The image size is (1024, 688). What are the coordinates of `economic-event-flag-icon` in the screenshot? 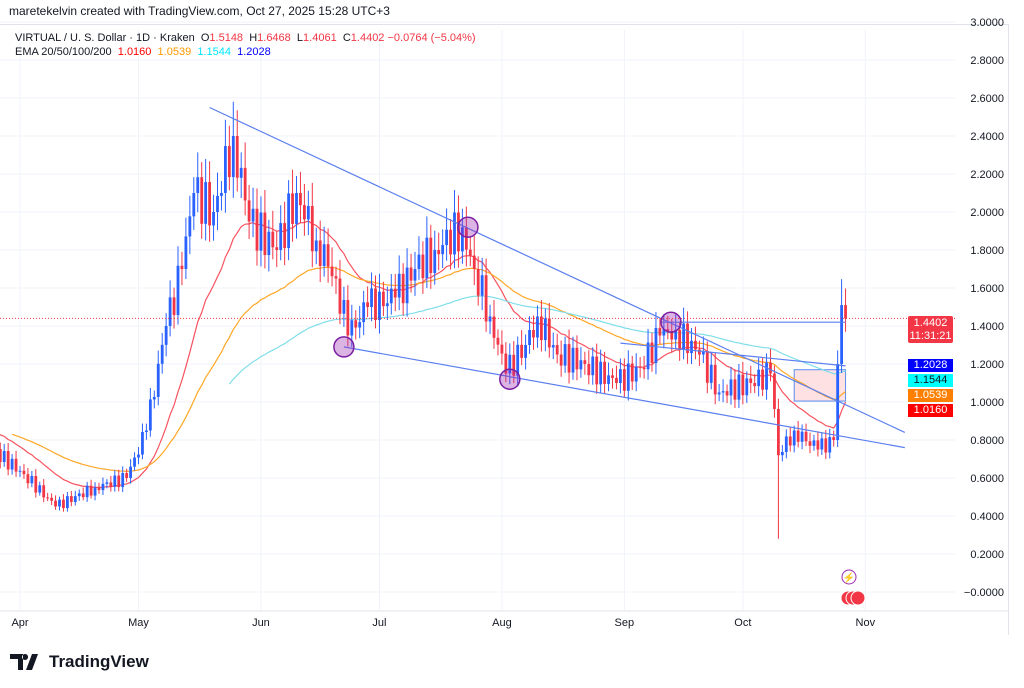 It's located at (858, 598).